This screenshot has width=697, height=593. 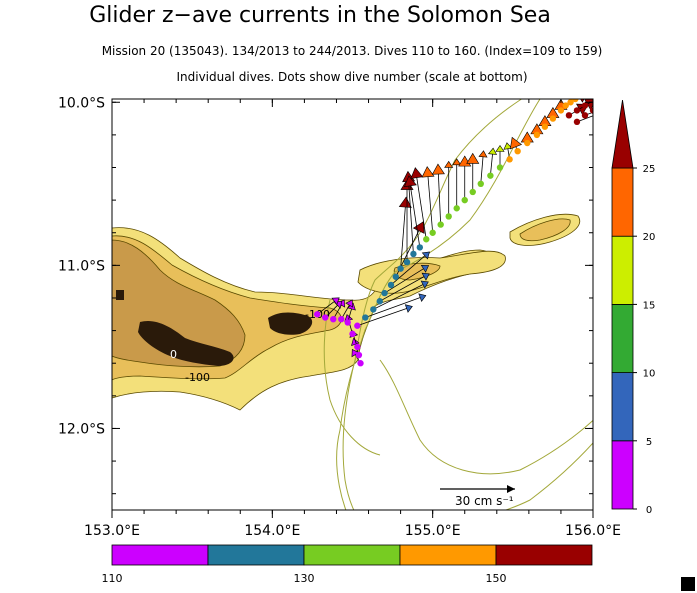 What do you see at coordinates (173, 354) in the screenshot?
I see `contour-label: 0` at bounding box center [173, 354].